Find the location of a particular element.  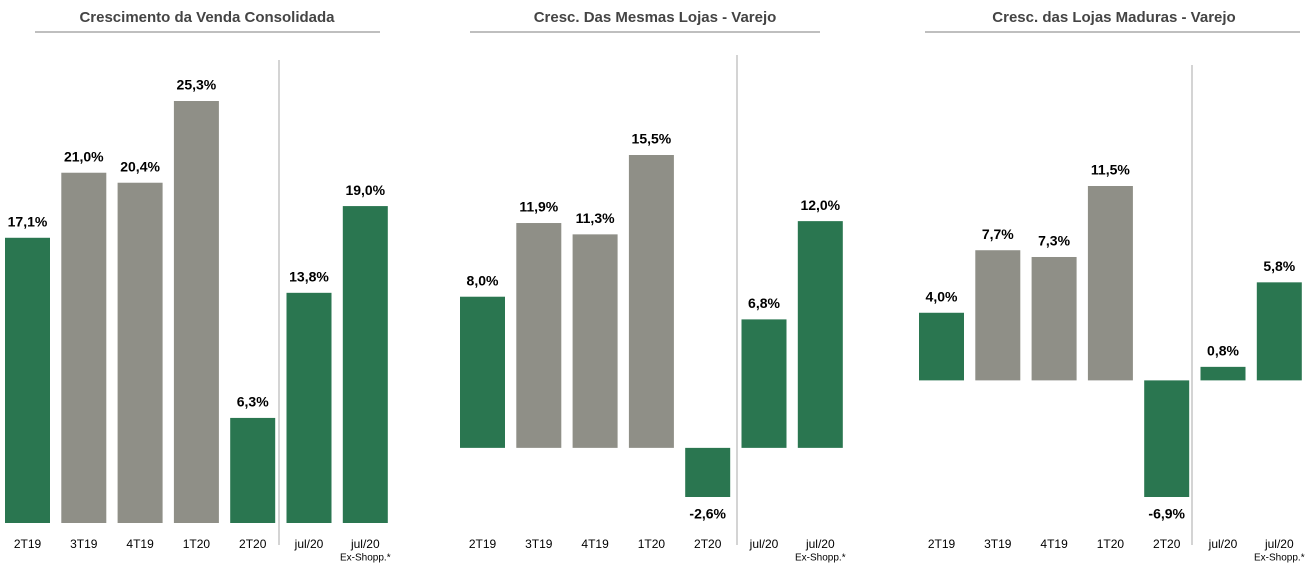

chart-title: Cresc. Das Mesmas Lojas - Varejo is located at coordinates (655, 17).